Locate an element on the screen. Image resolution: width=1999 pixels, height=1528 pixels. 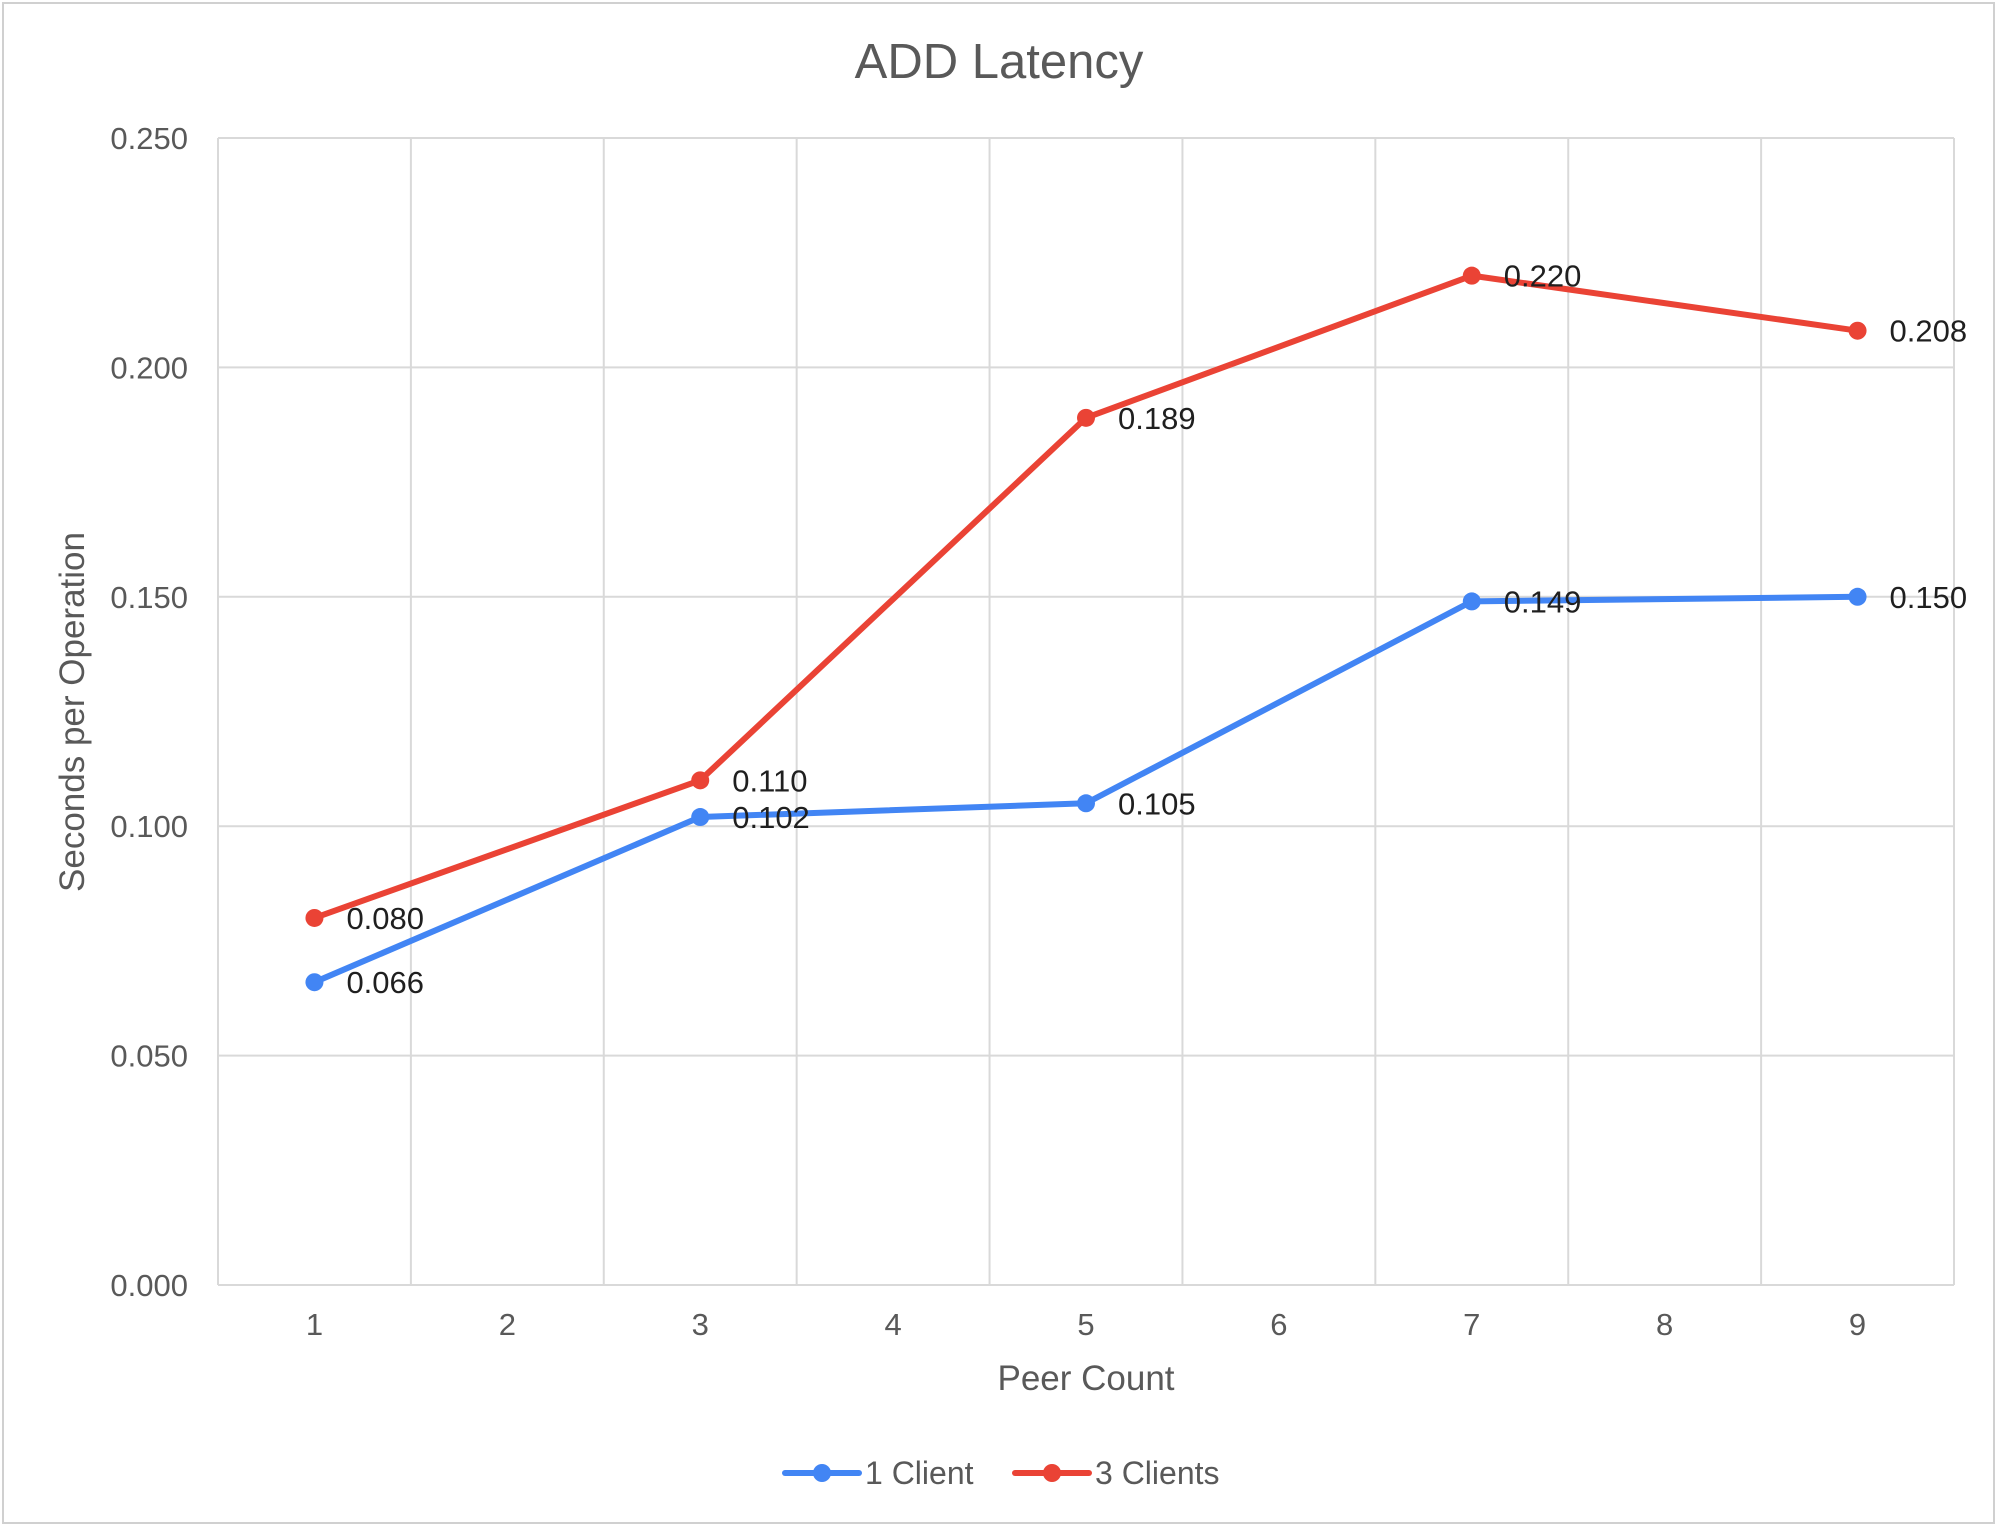
y-tick-label: 0.100 is located at coordinates (149, 826).